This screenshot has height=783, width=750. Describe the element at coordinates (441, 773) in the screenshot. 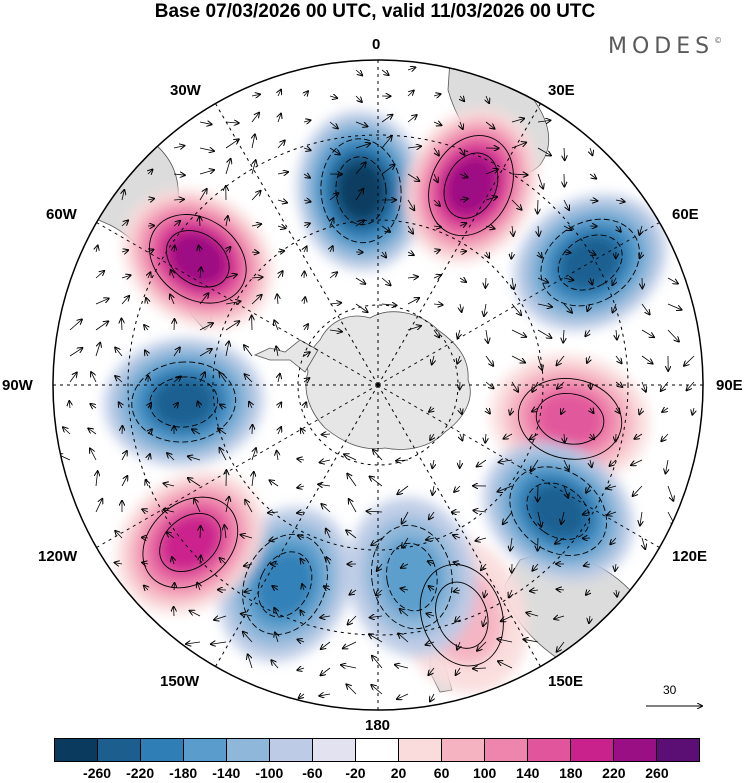

I see `colorbar-tick-label: 60` at that location.